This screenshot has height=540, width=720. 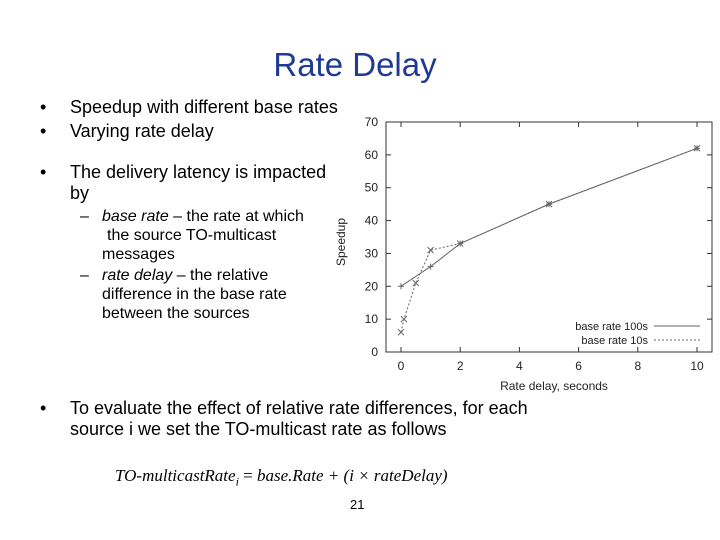 What do you see at coordinates (372, 221) in the screenshot?
I see `y-tick-label: 40` at bounding box center [372, 221].